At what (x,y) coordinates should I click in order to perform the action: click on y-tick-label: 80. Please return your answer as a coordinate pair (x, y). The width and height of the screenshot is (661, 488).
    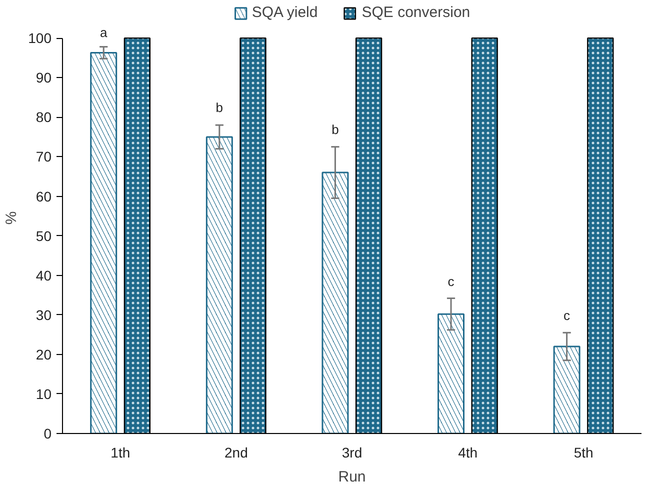
    Looking at the image, I should click on (44, 117).